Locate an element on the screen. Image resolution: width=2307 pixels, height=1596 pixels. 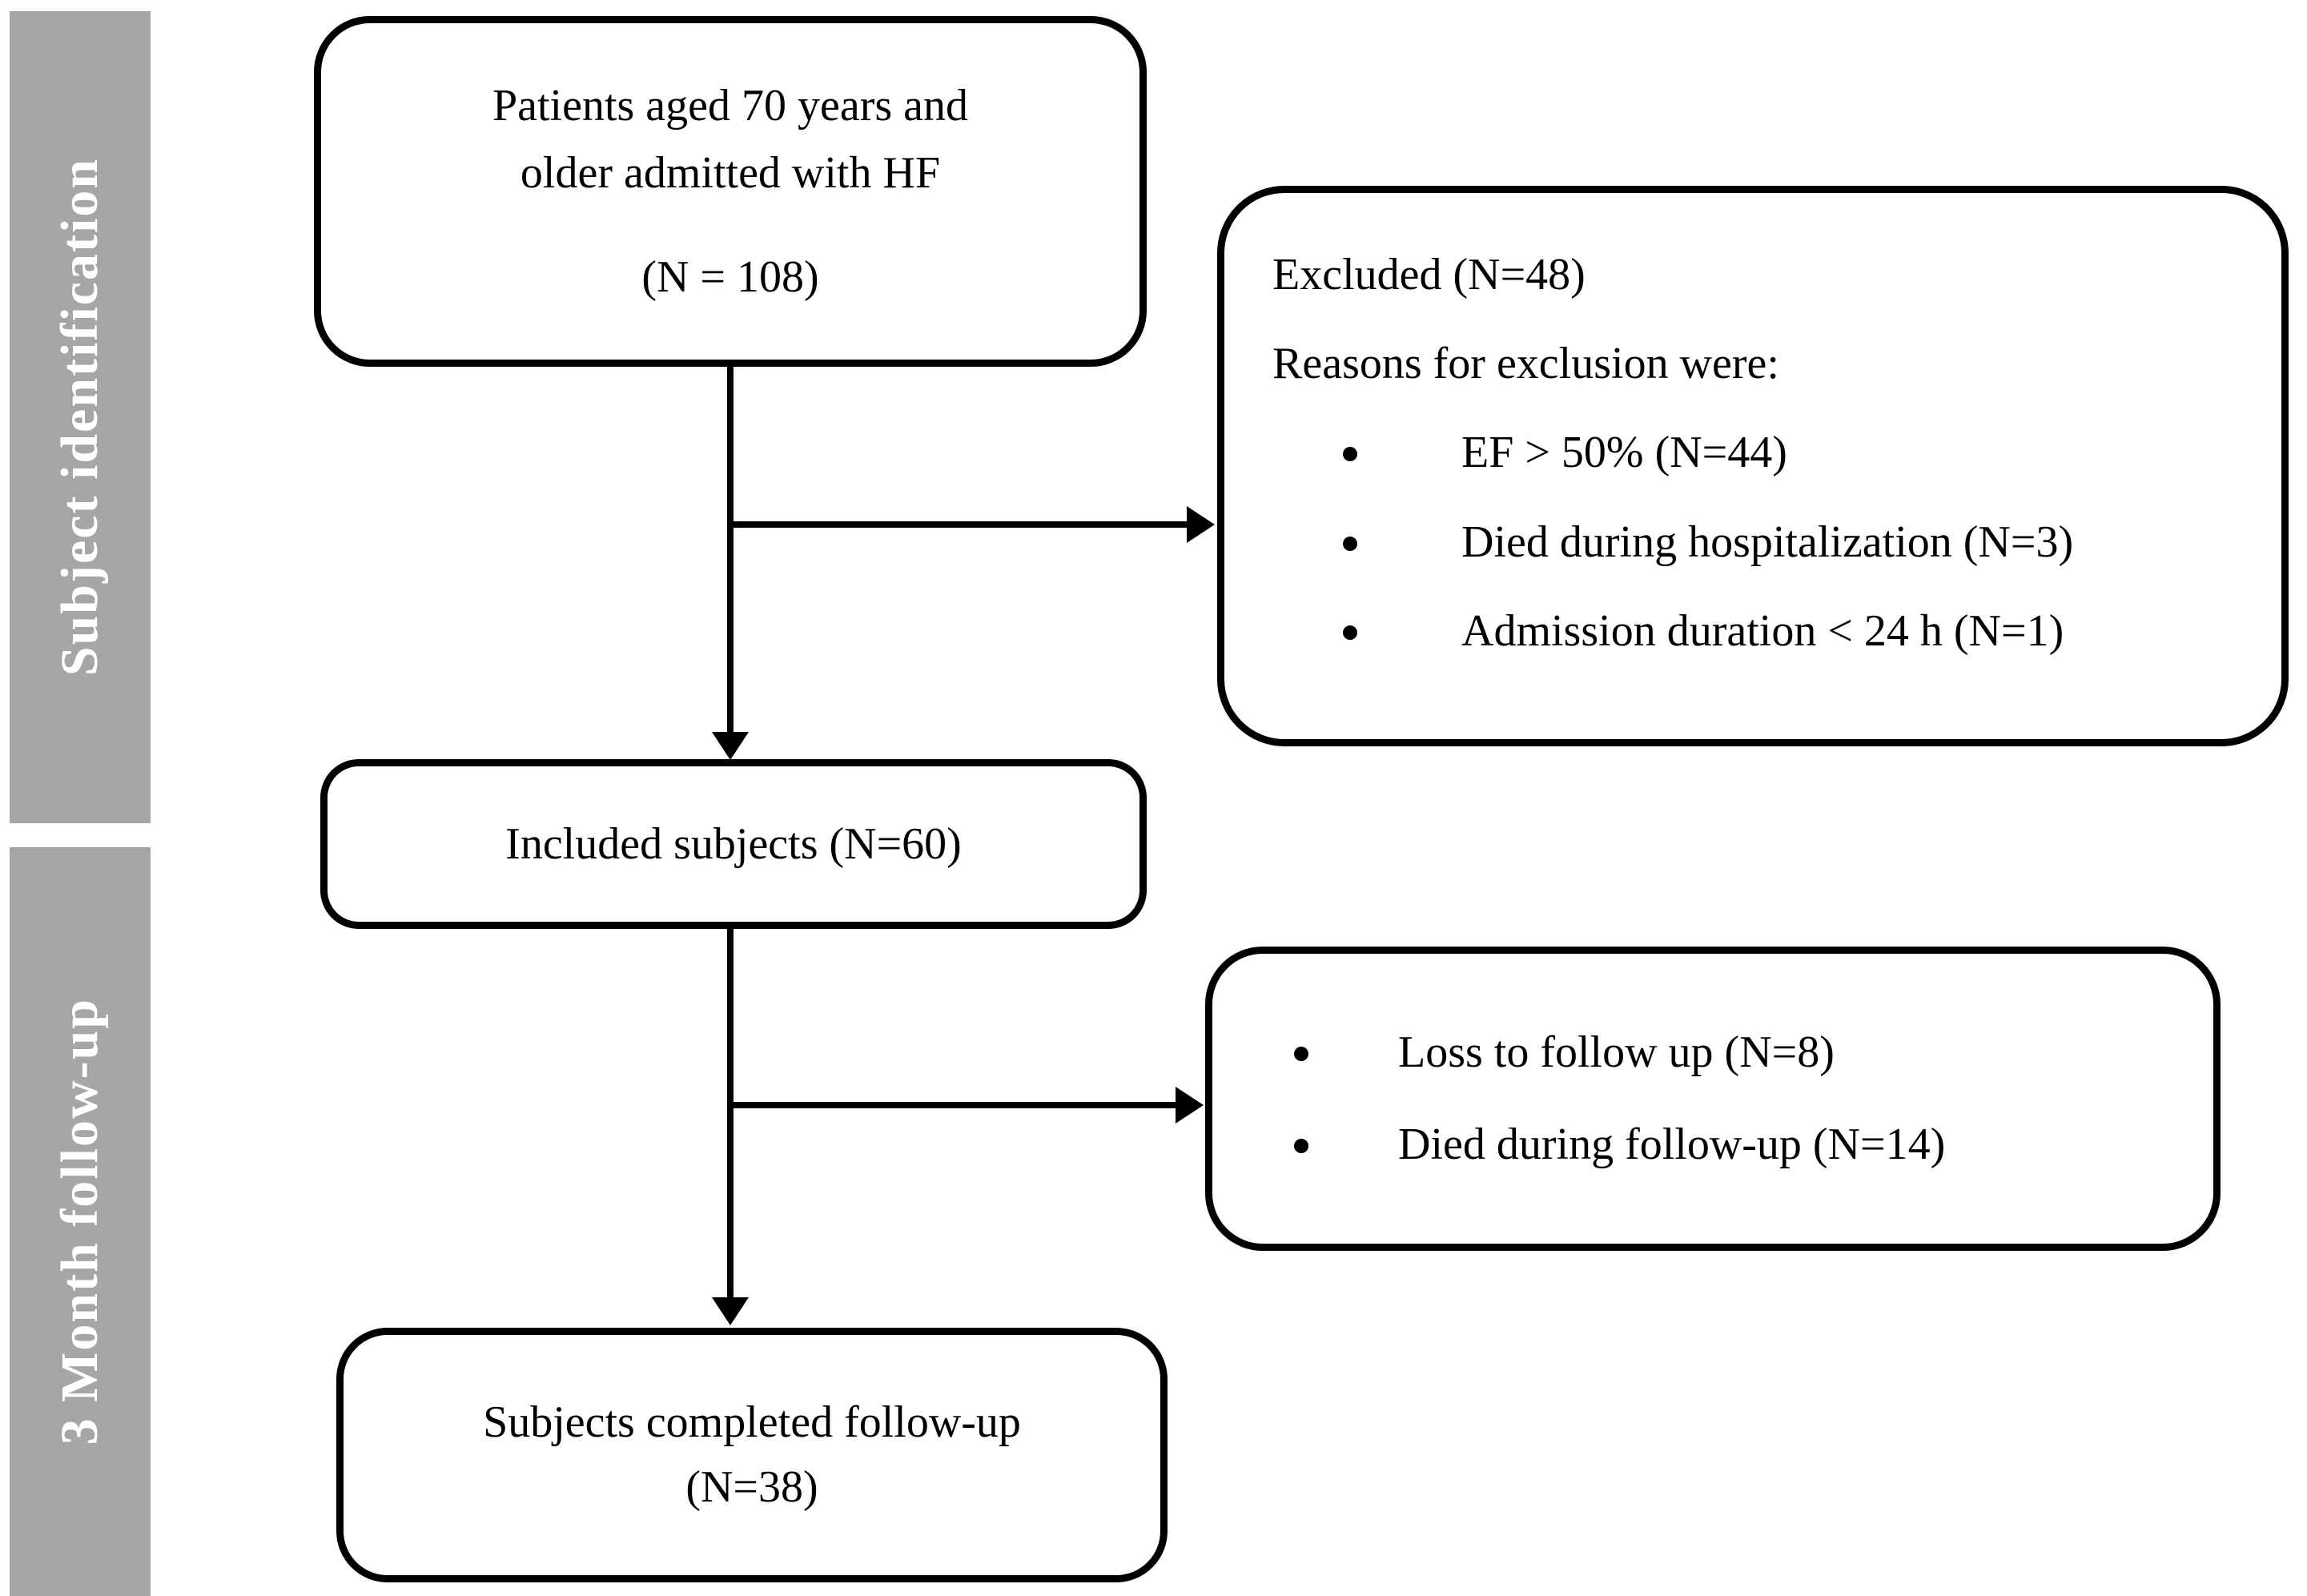
connector-population-to-included is located at coordinates (730, 549).